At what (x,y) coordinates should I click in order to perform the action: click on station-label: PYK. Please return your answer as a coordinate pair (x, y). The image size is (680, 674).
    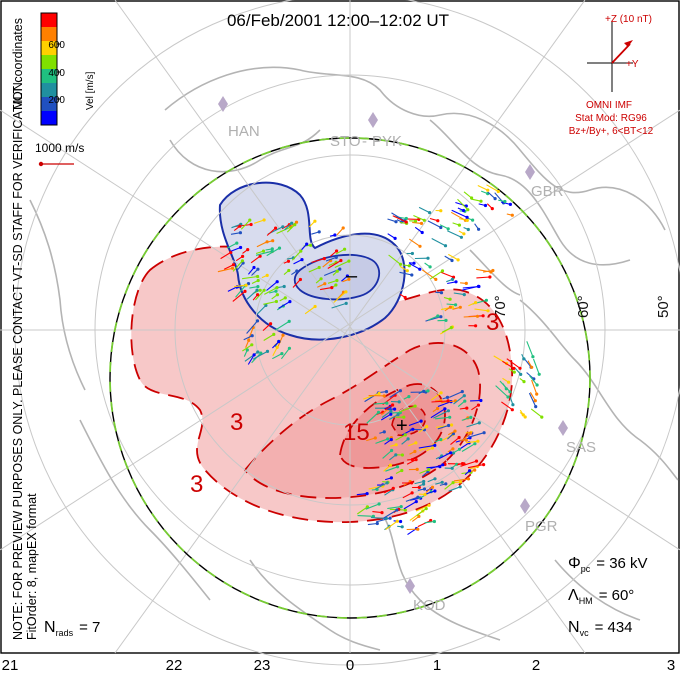
    Looking at the image, I should click on (387, 141).